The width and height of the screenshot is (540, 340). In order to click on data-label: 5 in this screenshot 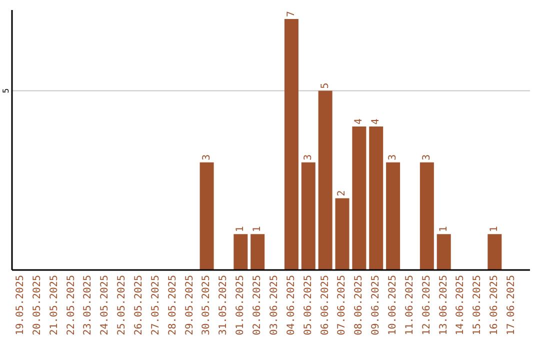, I will do `click(325, 85)`.